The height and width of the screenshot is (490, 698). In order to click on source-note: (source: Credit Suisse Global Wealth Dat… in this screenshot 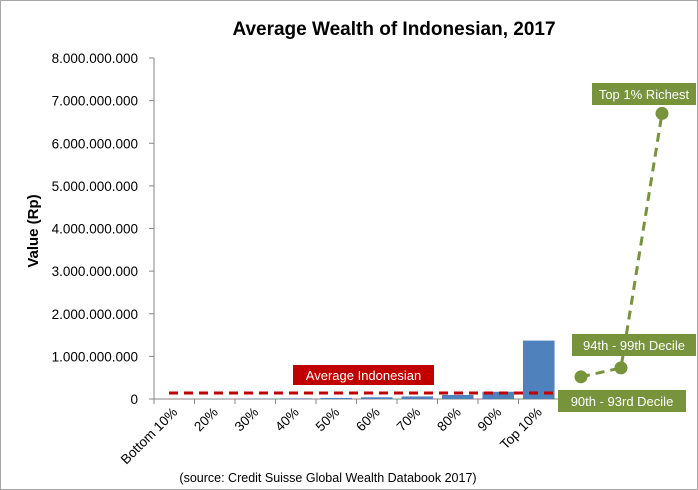, I will do `click(327, 478)`.